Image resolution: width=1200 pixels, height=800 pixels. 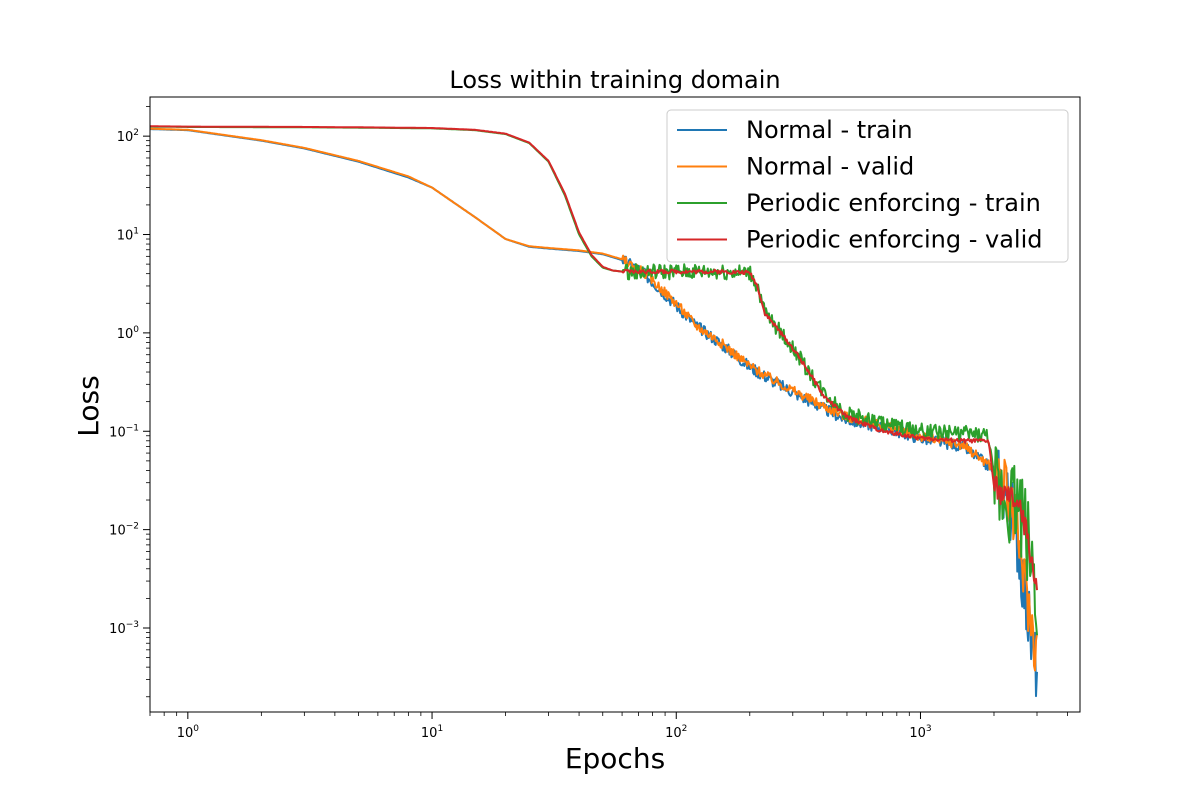 I want to click on x-tick-label-0: 100, so click(x=188, y=732).